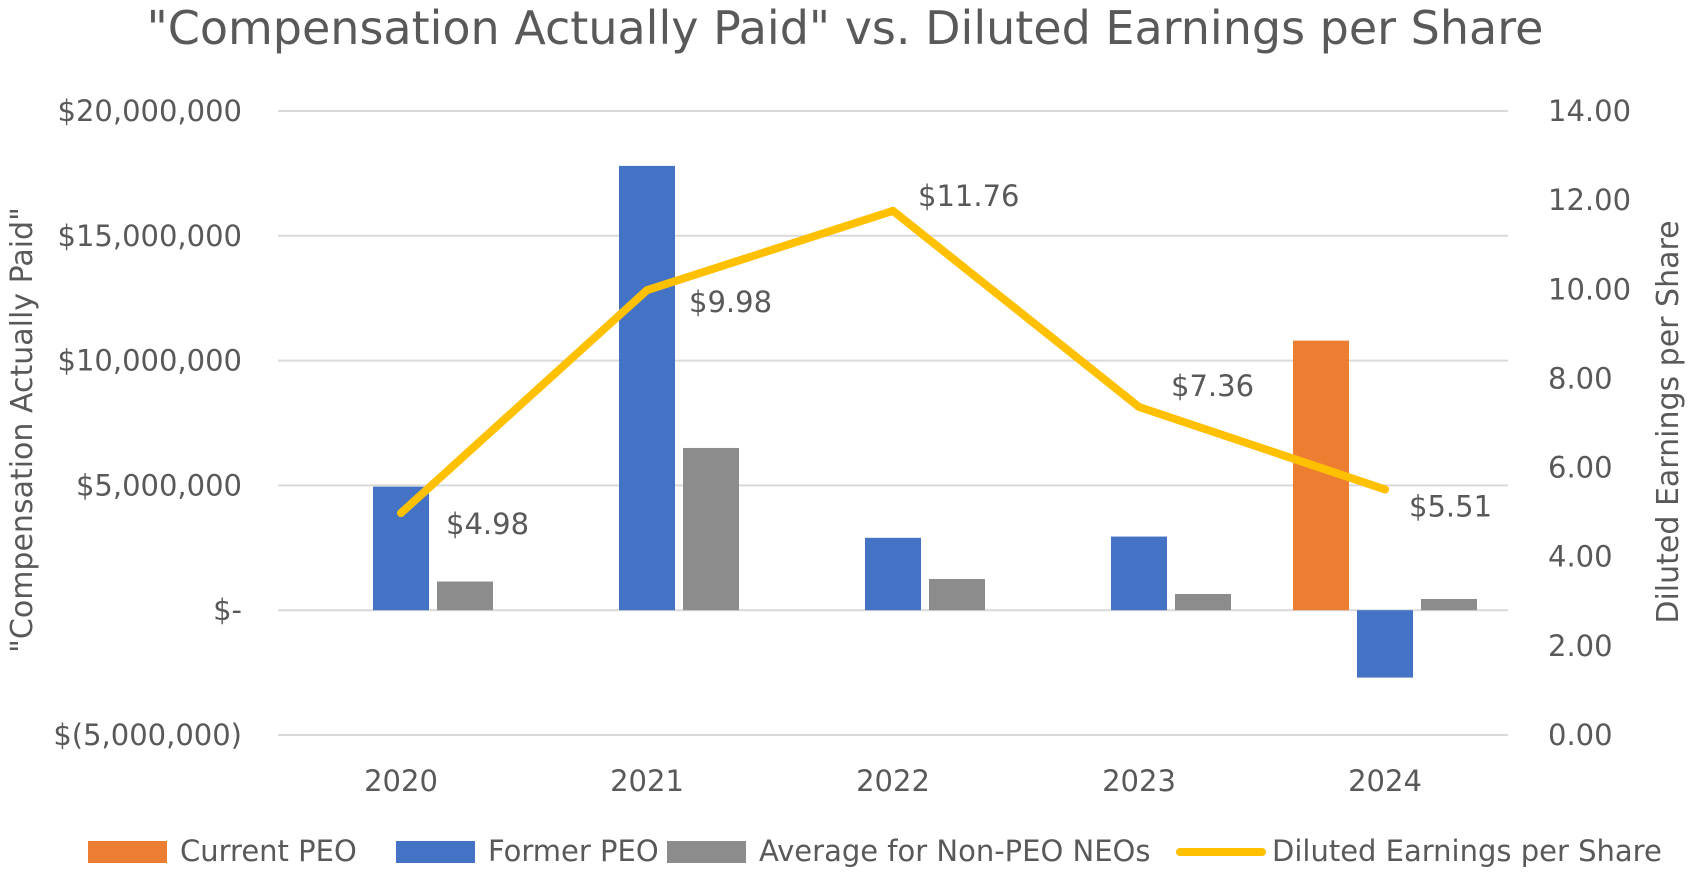 The height and width of the screenshot is (884, 1690). What do you see at coordinates (435, 852) in the screenshot?
I see `legend-swatch-former-peo` at bounding box center [435, 852].